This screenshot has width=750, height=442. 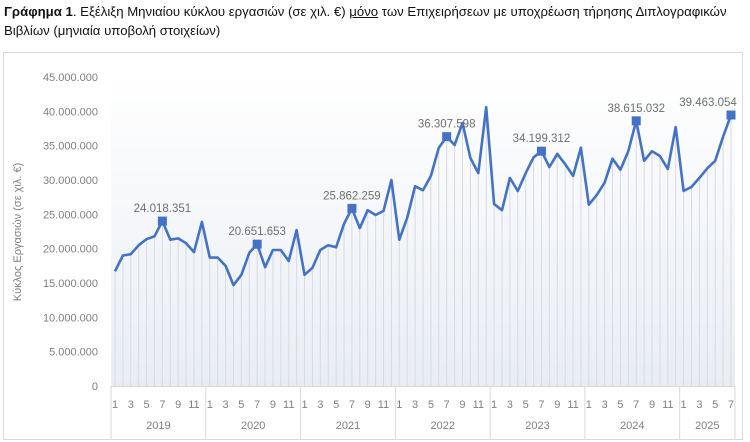 I want to click on y-tick-label: 15.000.000, so click(x=70, y=284).